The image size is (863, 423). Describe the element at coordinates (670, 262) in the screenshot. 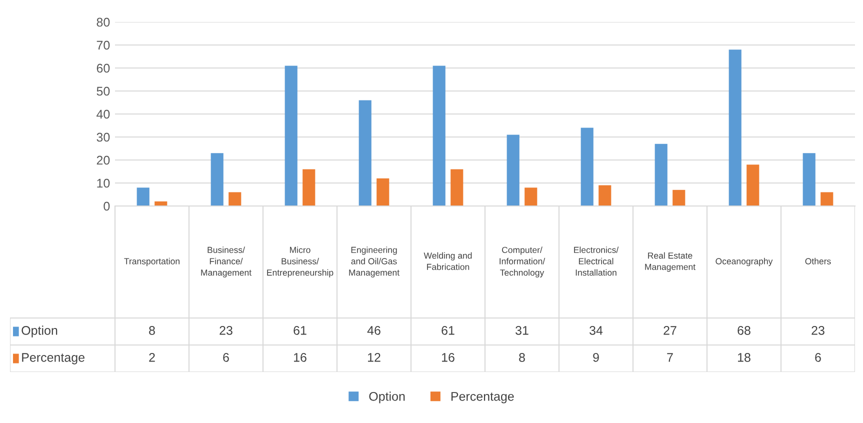

I see `x-tick-label: Real Estate Management` at that location.